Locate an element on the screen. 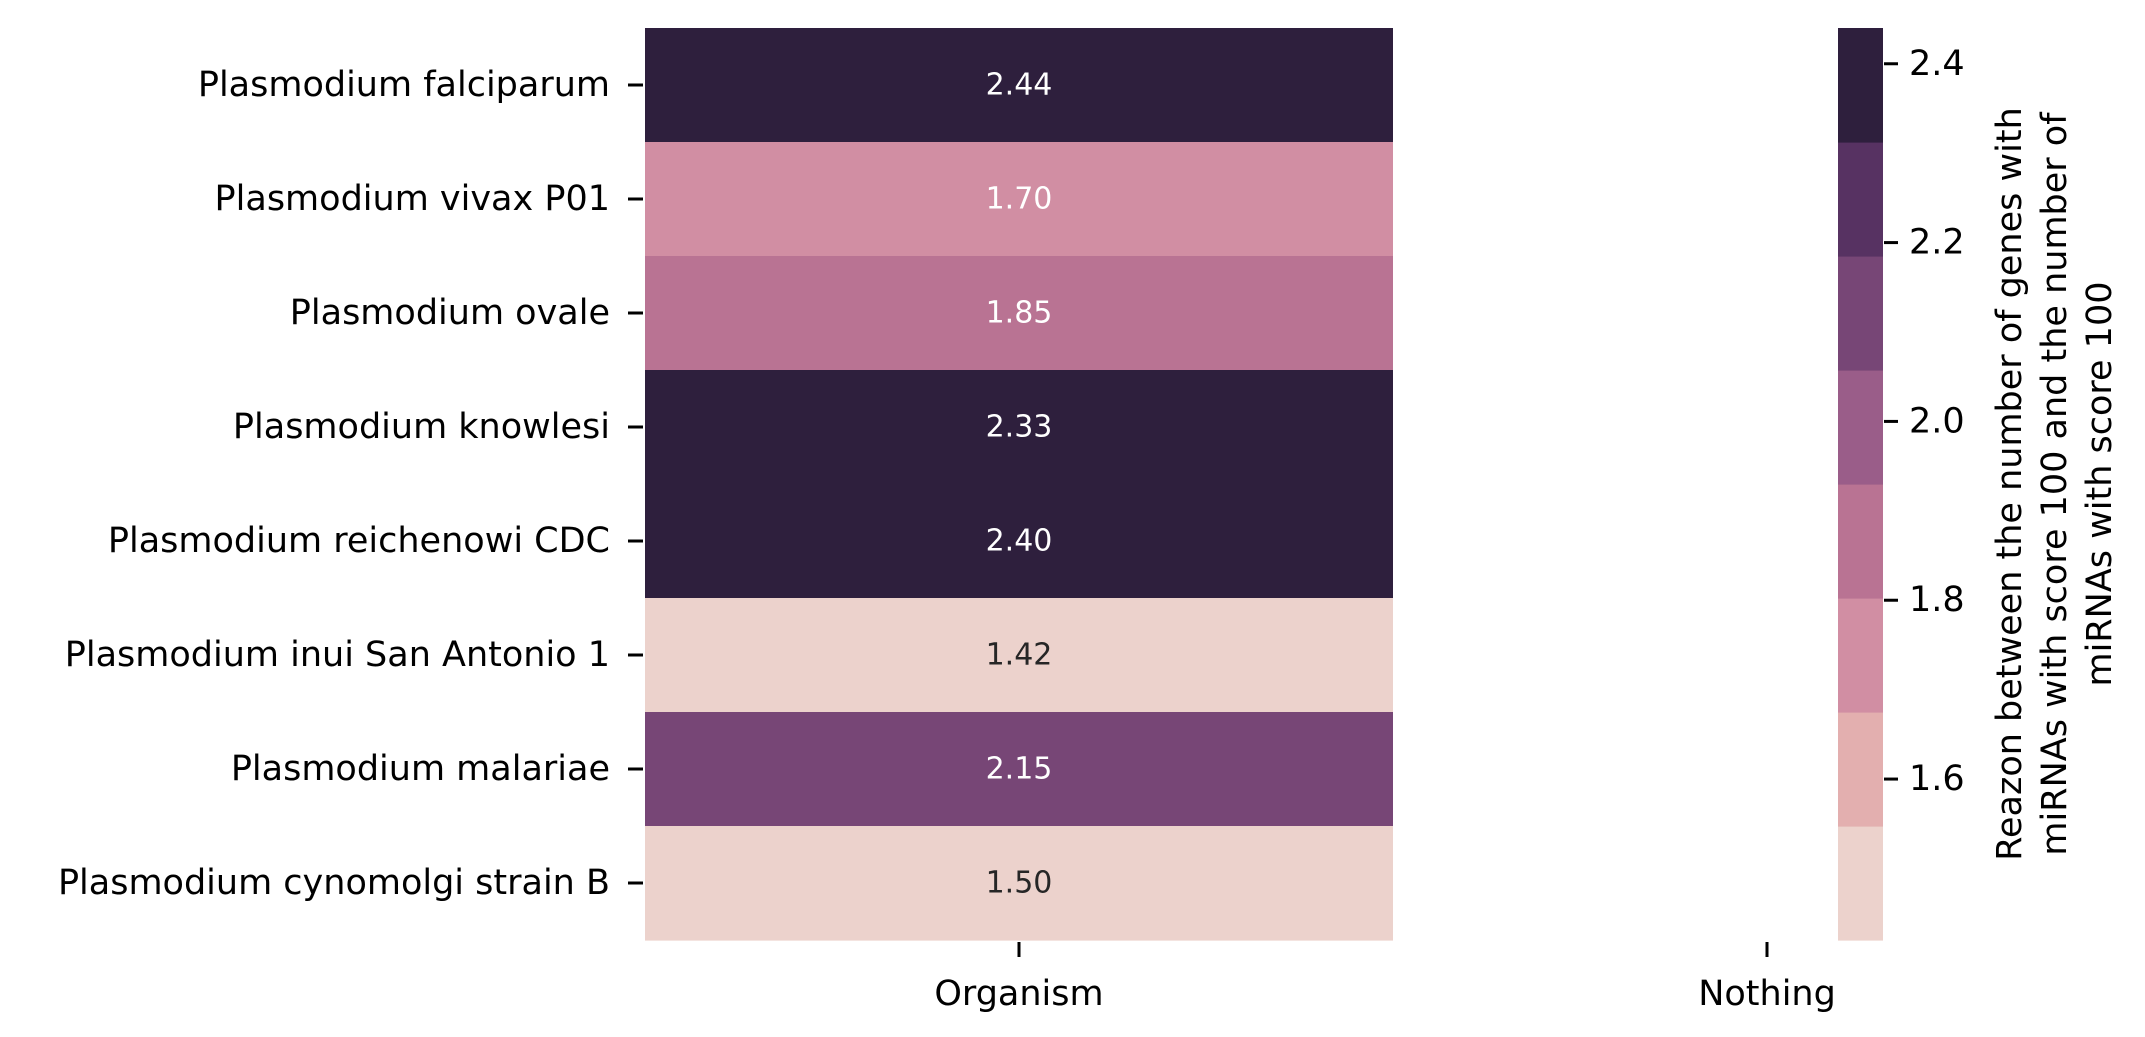  y-tick-label: Plasmodium falciparum is located at coordinates (404, 85).